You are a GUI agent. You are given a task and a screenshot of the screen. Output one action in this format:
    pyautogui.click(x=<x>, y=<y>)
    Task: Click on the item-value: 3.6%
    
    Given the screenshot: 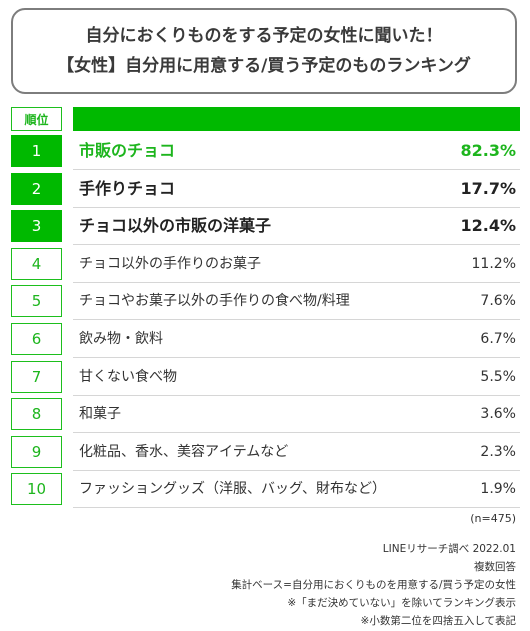 What is the action you would take?
    pyautogui.click(x=498, y=414)
    